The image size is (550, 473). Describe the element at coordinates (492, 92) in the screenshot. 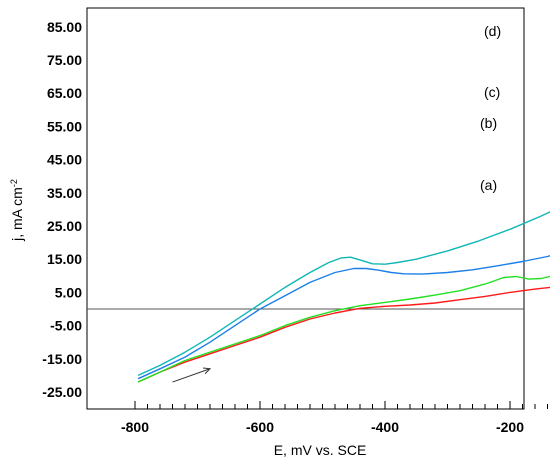

I see `curve-label-c: (c)` at that location.